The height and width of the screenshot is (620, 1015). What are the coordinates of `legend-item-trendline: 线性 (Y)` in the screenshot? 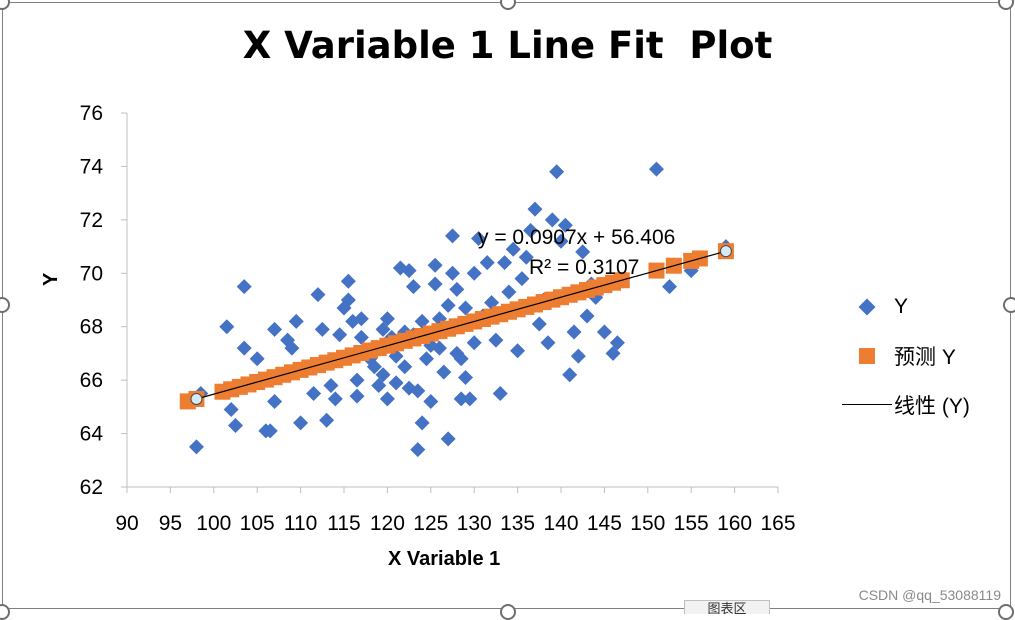 It's located at (905, 404).